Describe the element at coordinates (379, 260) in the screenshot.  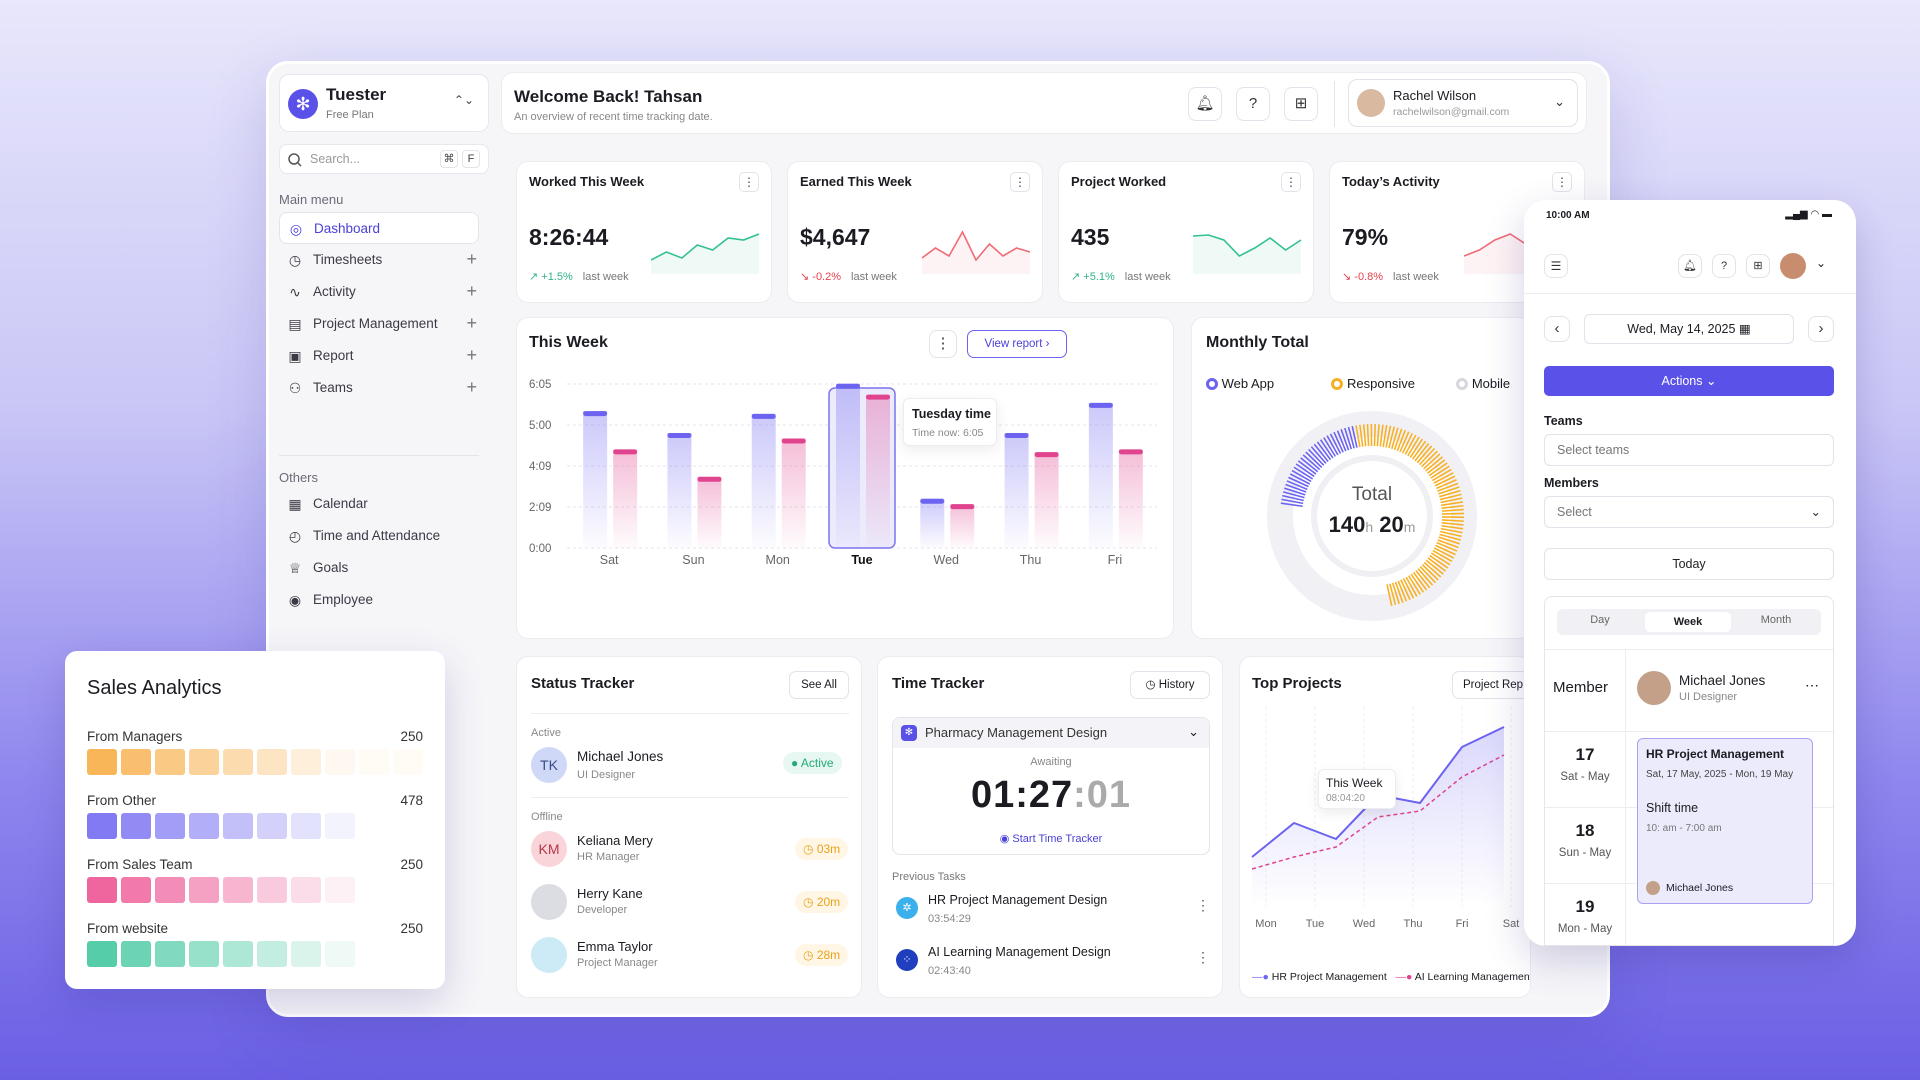
I see `sidebar-item-timesheets: ◷ Timesheets +` at that location.